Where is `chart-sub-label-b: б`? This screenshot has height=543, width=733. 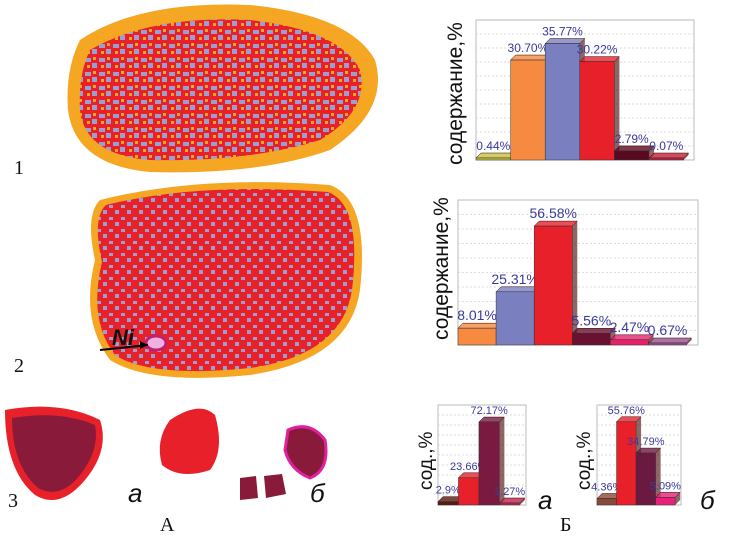
chart-sub-label-b: б is located at coordinates (707, 500).